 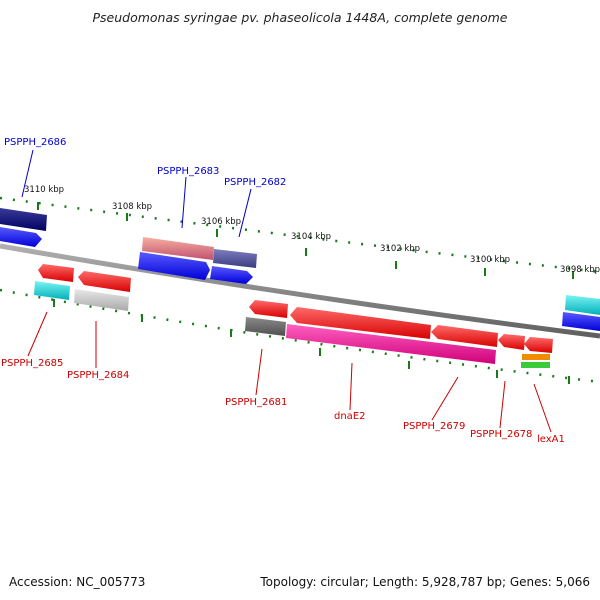 I want to click on gene-label-2682: PSPPH_2682, so click(x=255, y=182).